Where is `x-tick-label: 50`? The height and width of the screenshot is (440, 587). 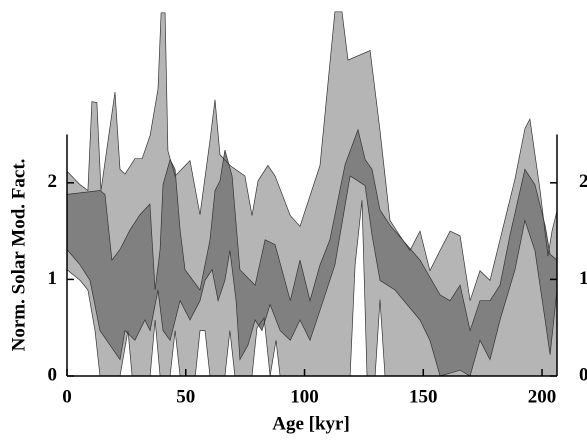 x-tick-label: 50 is located at coordinates (185, 396).